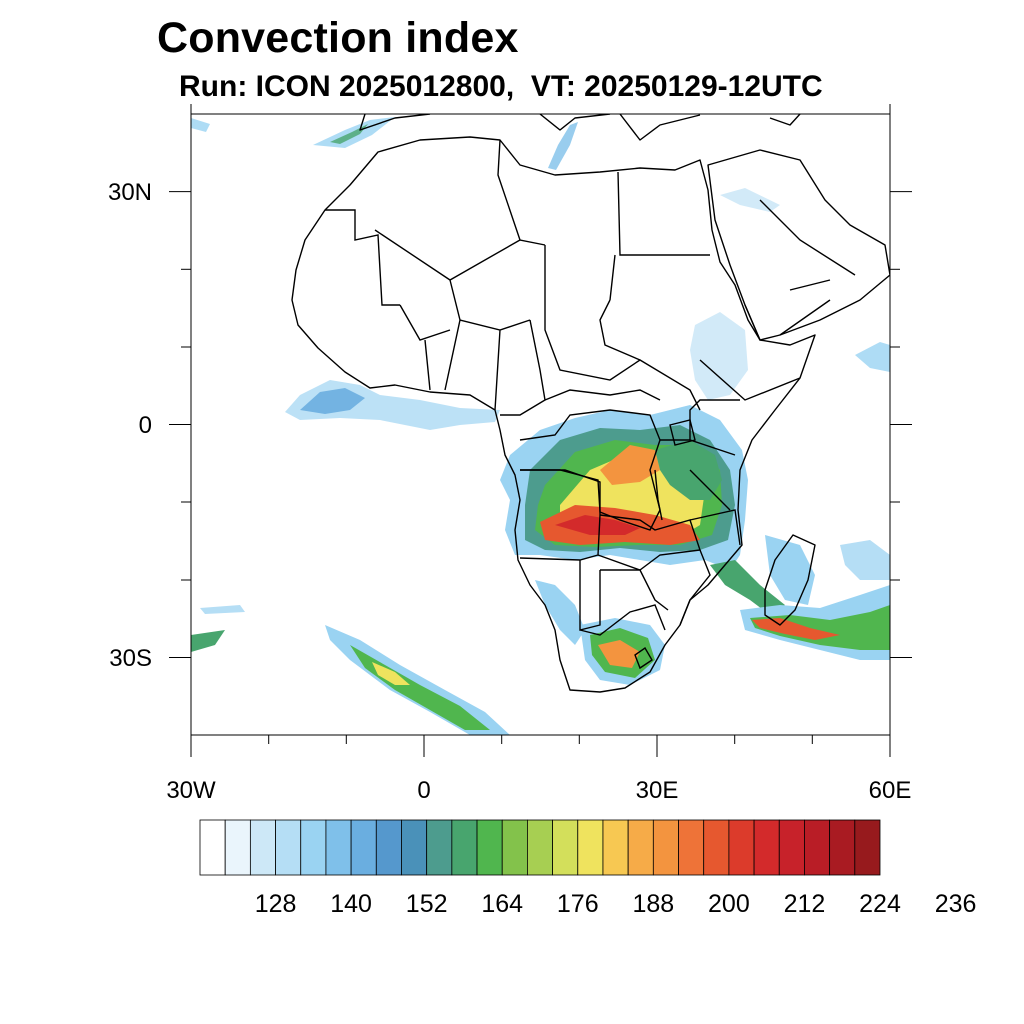  Describe the element at coordinates (624, 595) in the screenshot. I see `border-namibia-botswana` at that location.